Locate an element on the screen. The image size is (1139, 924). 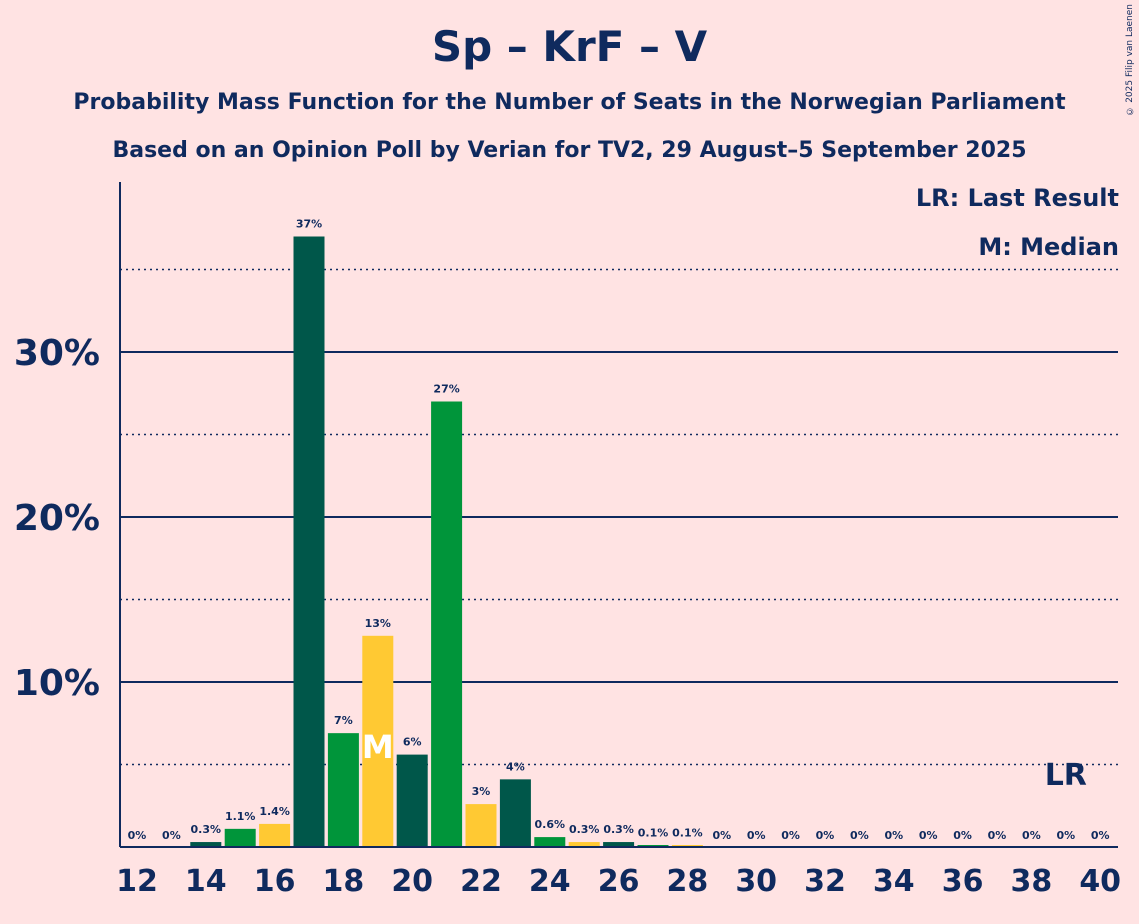
legend-median: M: Median is located at coordinates (1048, 247).